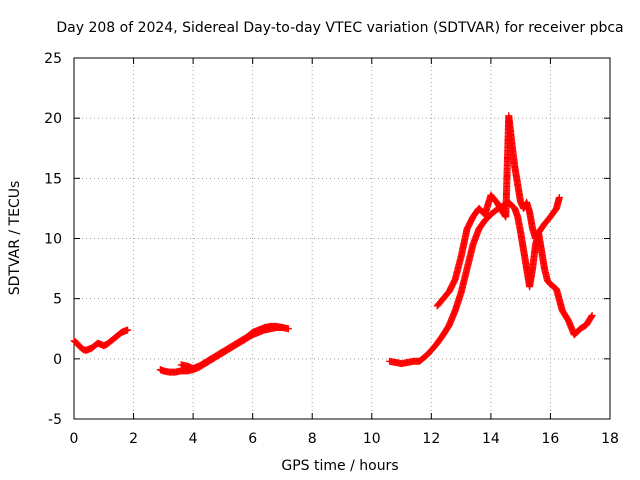 The height and width of the screenshot is (480, 640). I want to click on y-tick-label: 25, so click(53, 59).